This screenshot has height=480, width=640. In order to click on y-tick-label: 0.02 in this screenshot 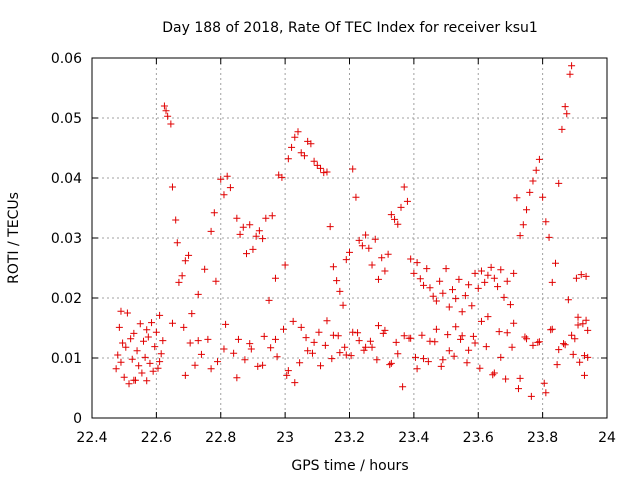, I will do `click(66, 299)`.